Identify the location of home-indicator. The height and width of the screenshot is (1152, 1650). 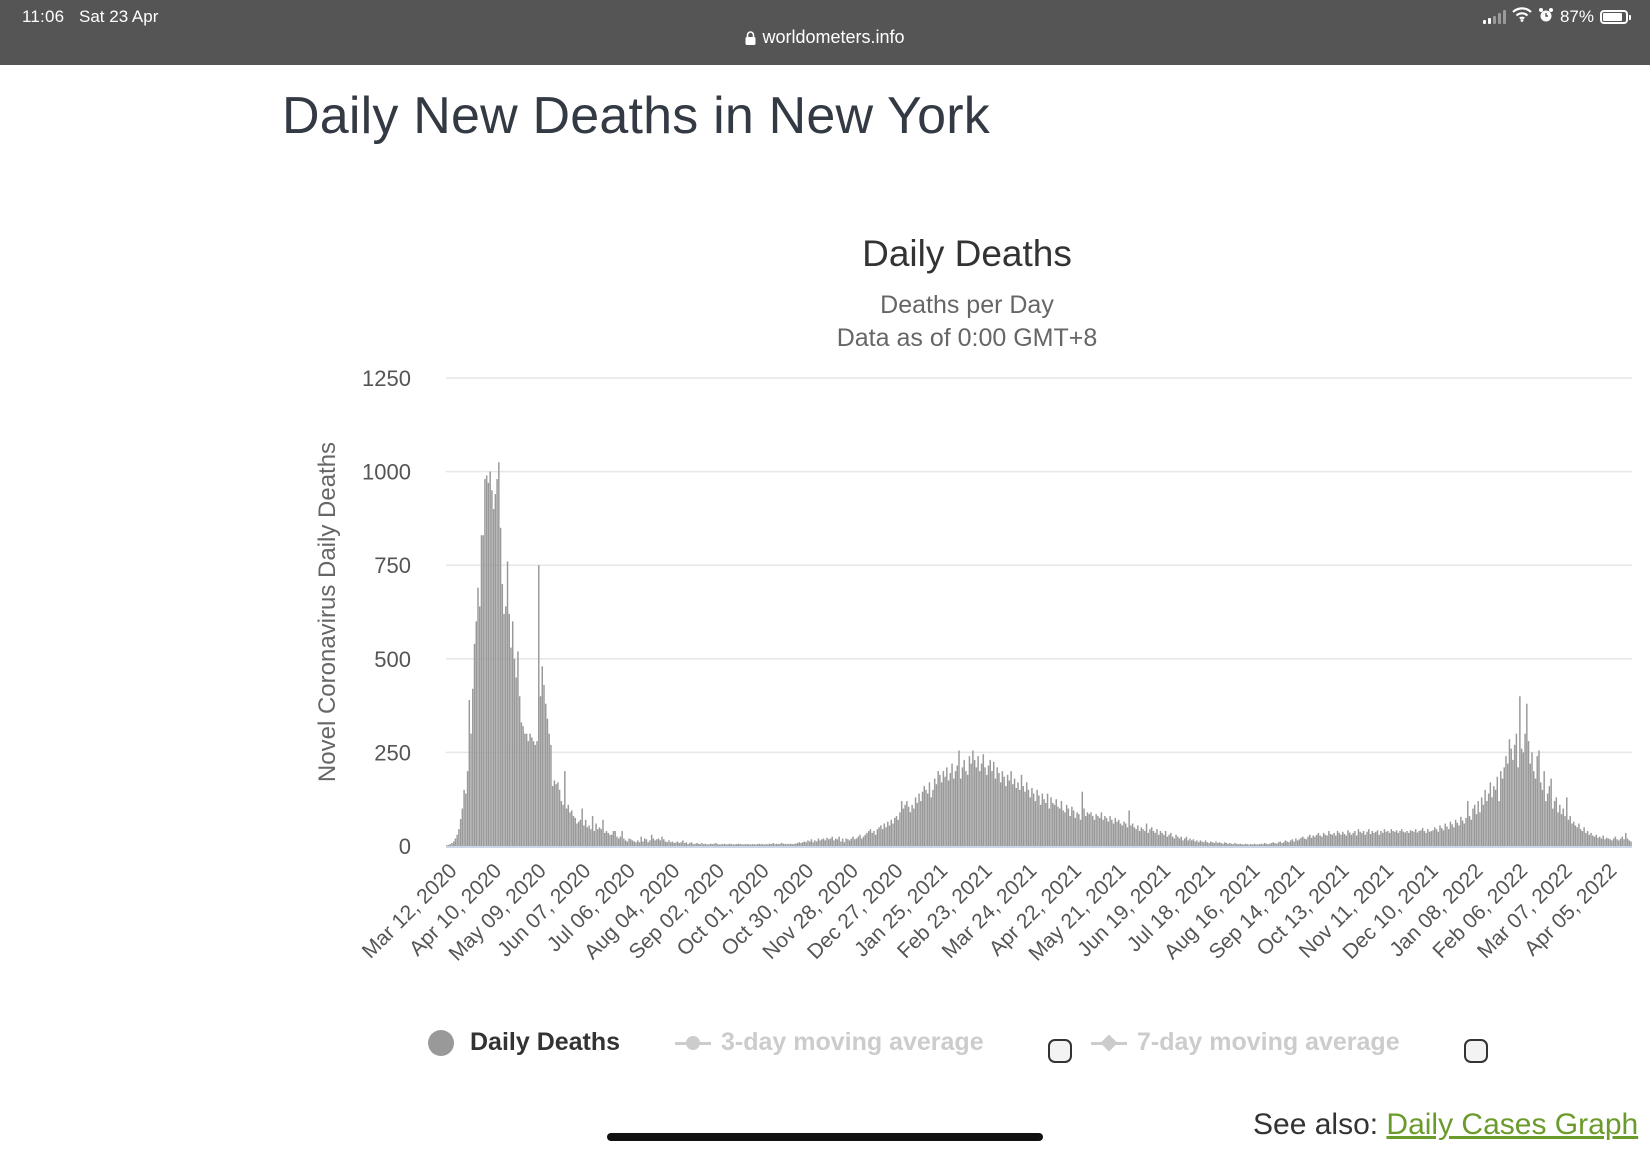
(825, 1137).